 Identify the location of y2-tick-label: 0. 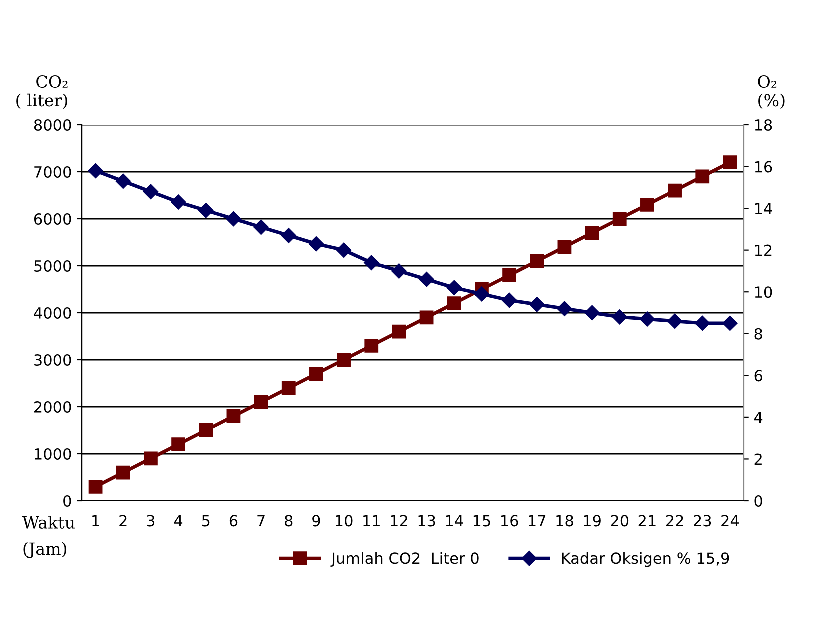
(758, 501).